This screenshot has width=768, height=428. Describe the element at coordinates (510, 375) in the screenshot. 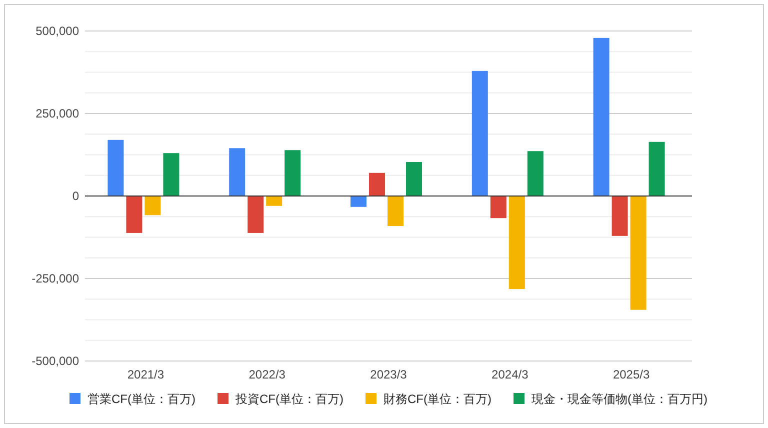

I see `x-tick-label: 2024/3` at that location.